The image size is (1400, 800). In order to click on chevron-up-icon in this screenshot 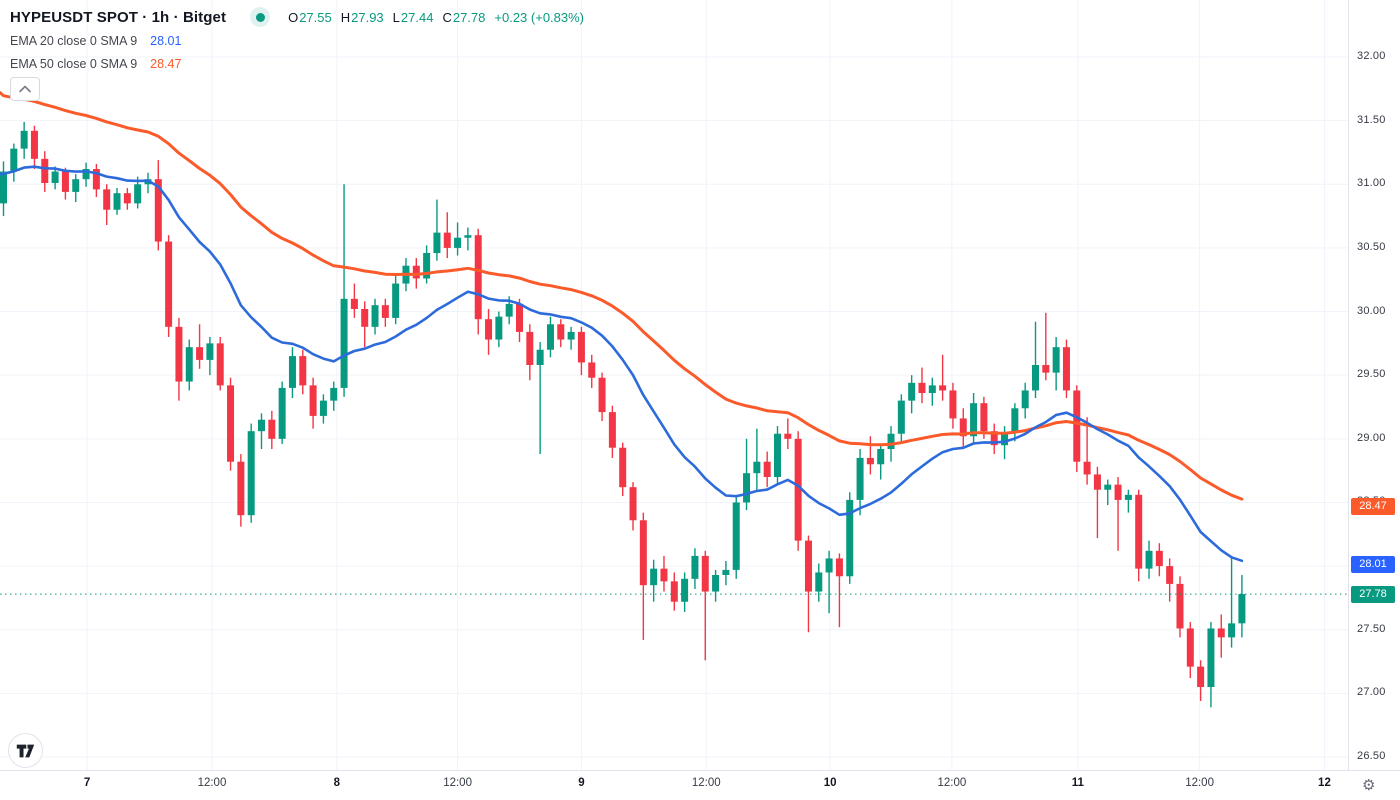, I will do `click(25, 89)`.